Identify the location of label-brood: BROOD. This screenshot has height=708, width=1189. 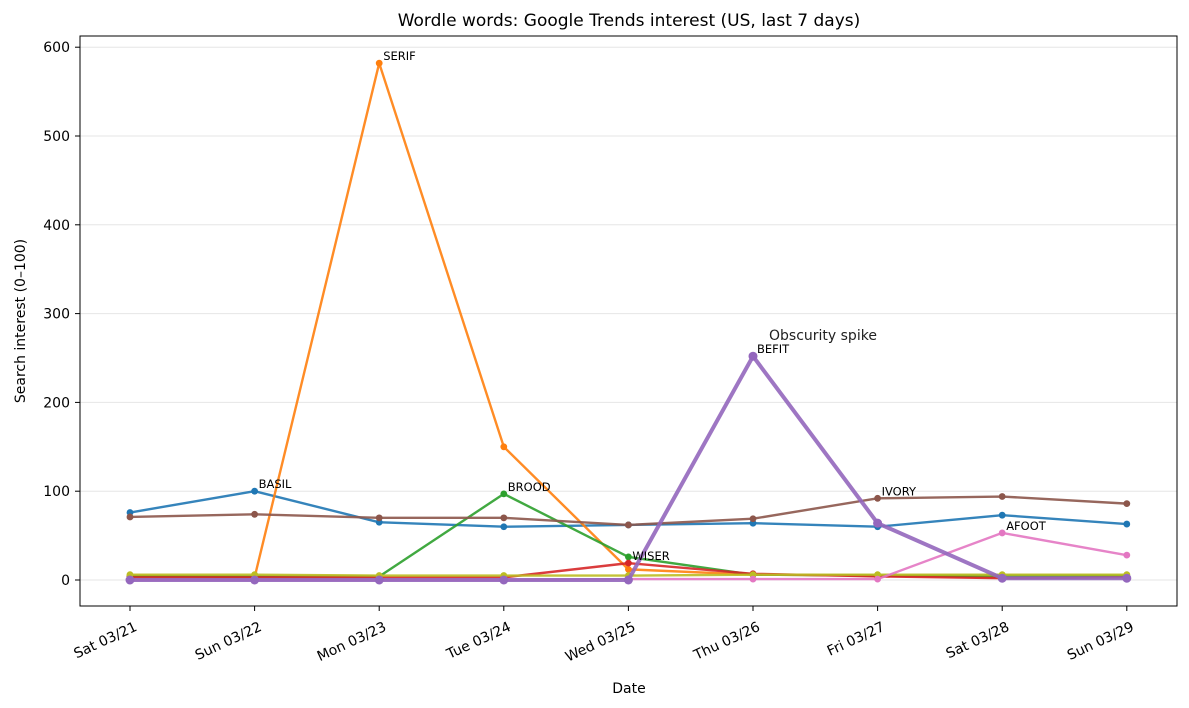
(529, 487).